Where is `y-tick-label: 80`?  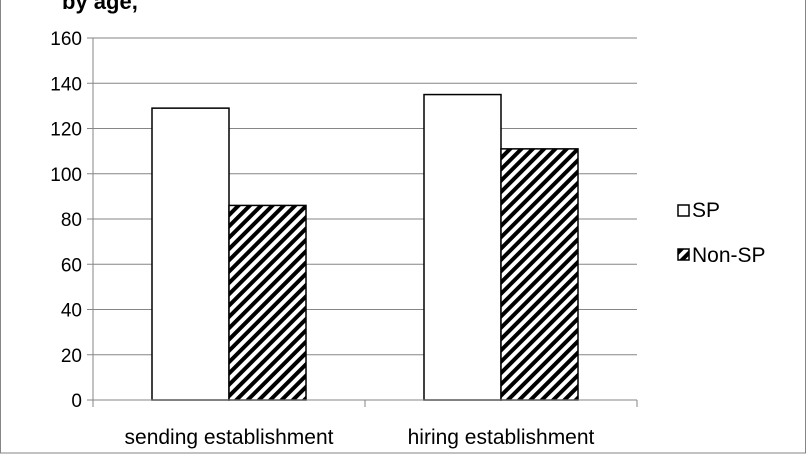
y-tick-label: 80 is located at coordinates (71, 220).